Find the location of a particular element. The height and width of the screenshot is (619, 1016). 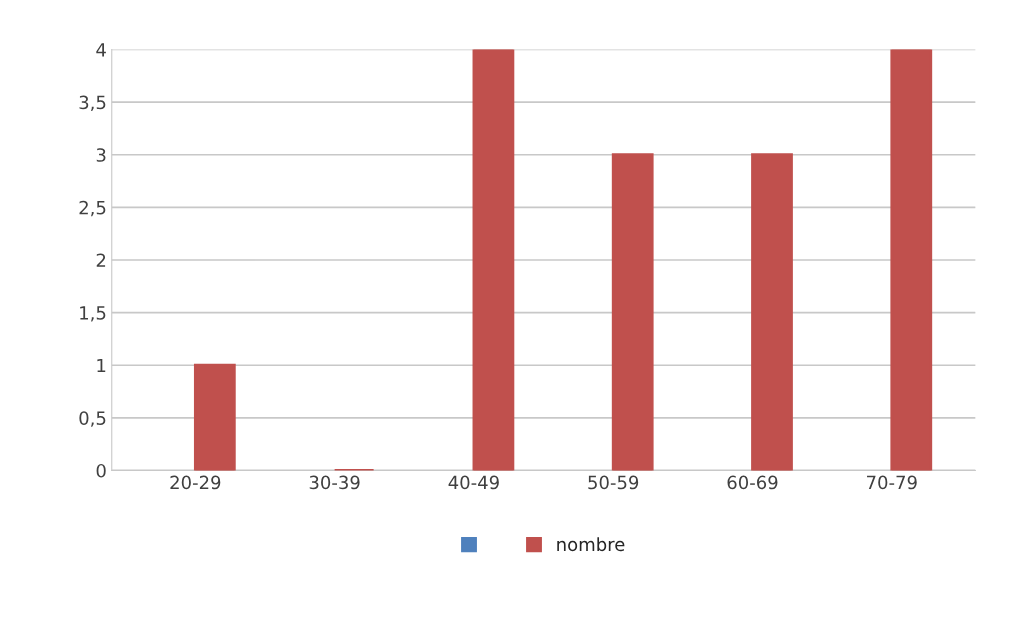

y-tick-label: 0,5 is located at coordinates (92, 419).